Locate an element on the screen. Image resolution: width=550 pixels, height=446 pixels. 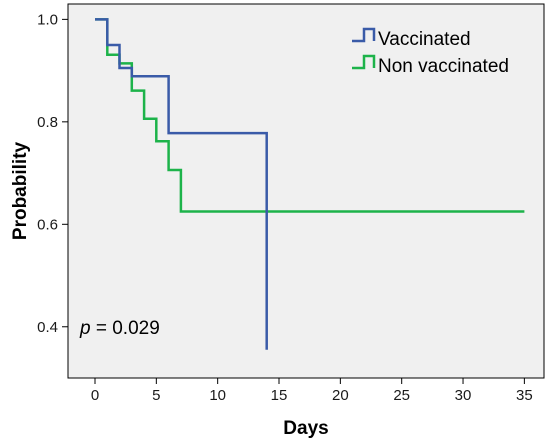
x-tick-label-6: 30 is located at coordinates (463, 395).